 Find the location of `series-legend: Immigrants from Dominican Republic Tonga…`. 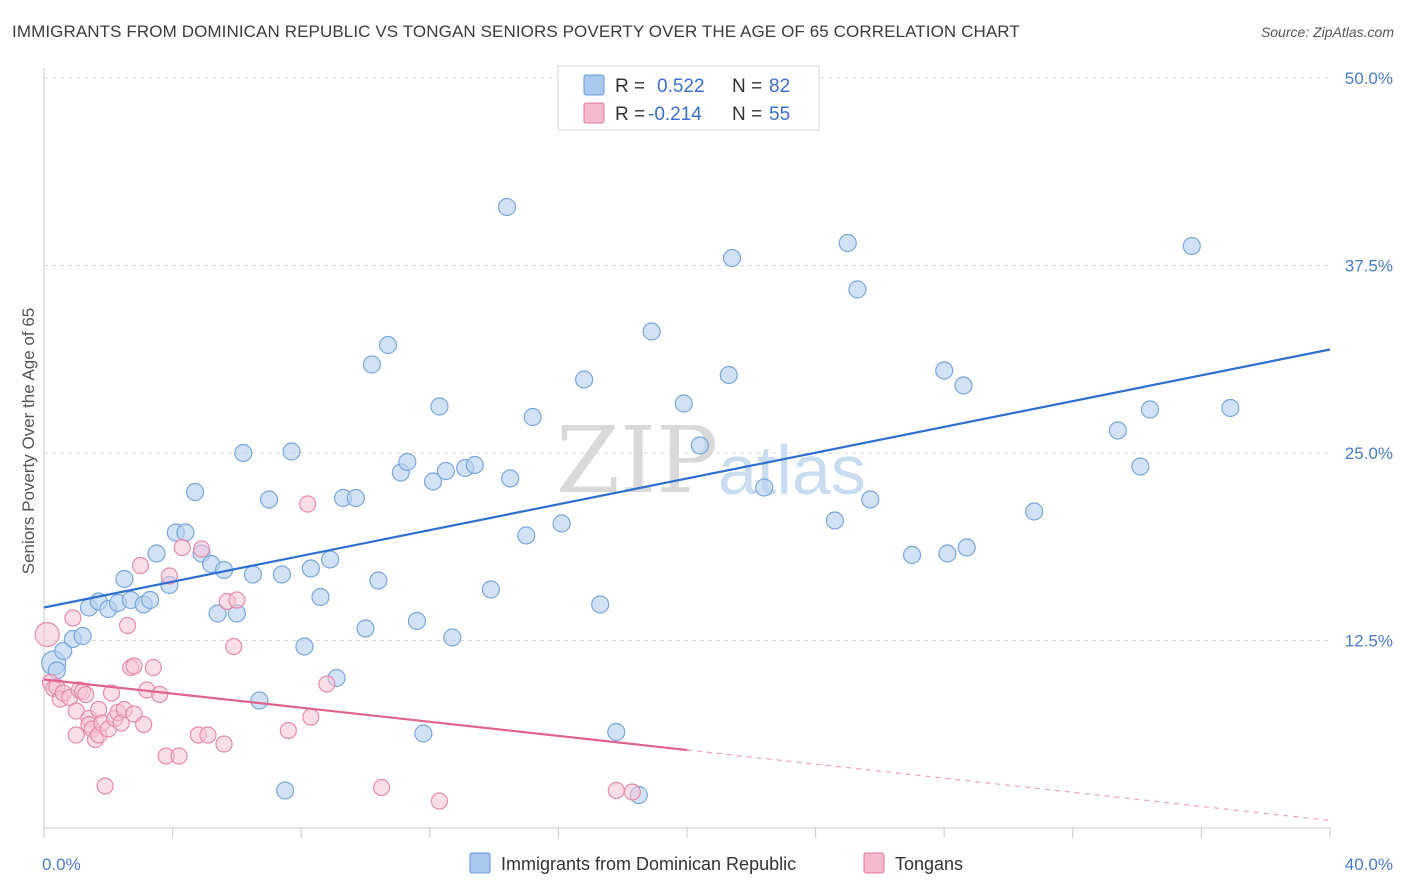

series-legend: Immigrants from Dominican Republic Tonga… is located at coordinates (716, 863).